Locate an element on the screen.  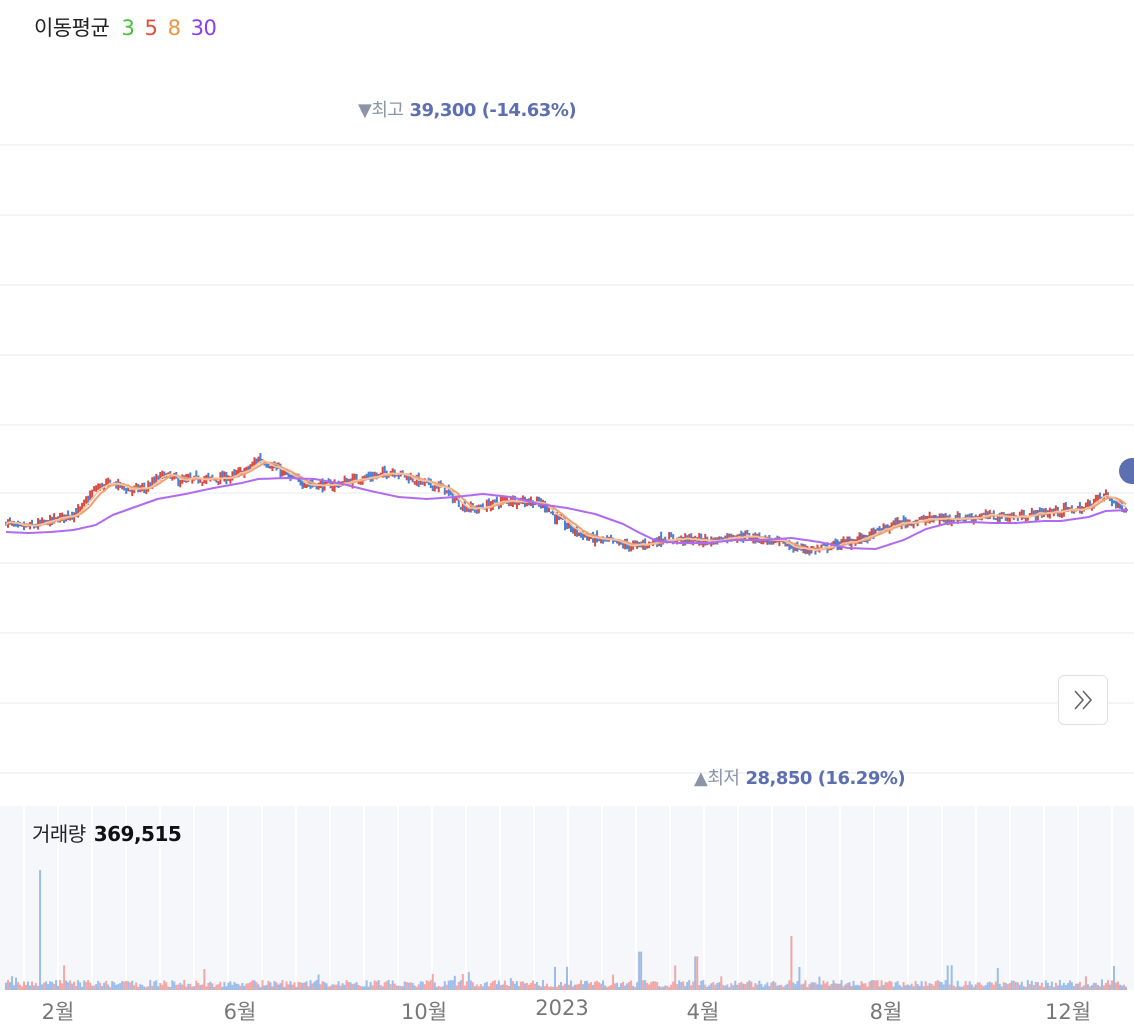
scroll-to-latest-button is located at coordinates (1083, 700).